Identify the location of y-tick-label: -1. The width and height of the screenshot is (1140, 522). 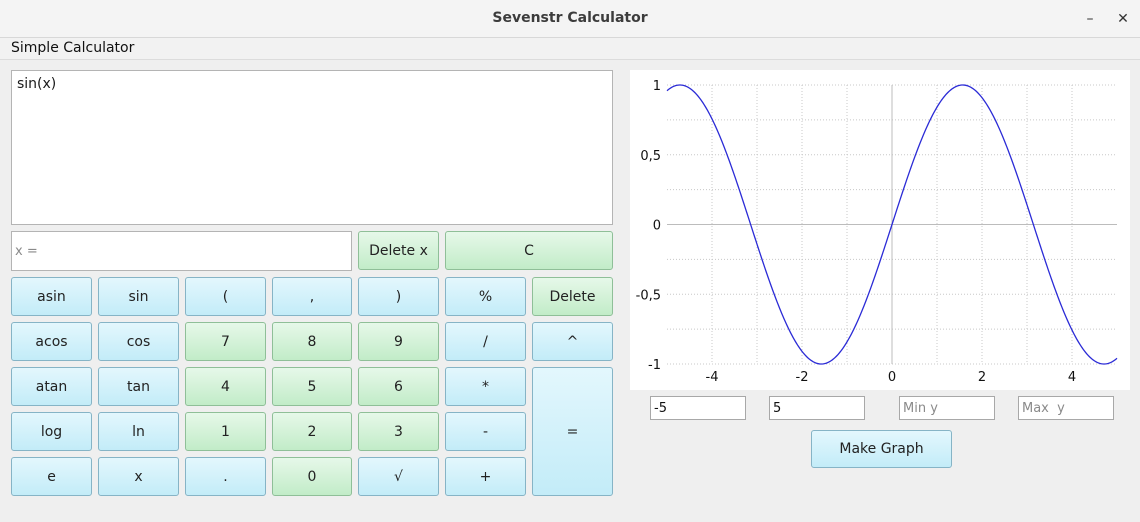
(654, 365).